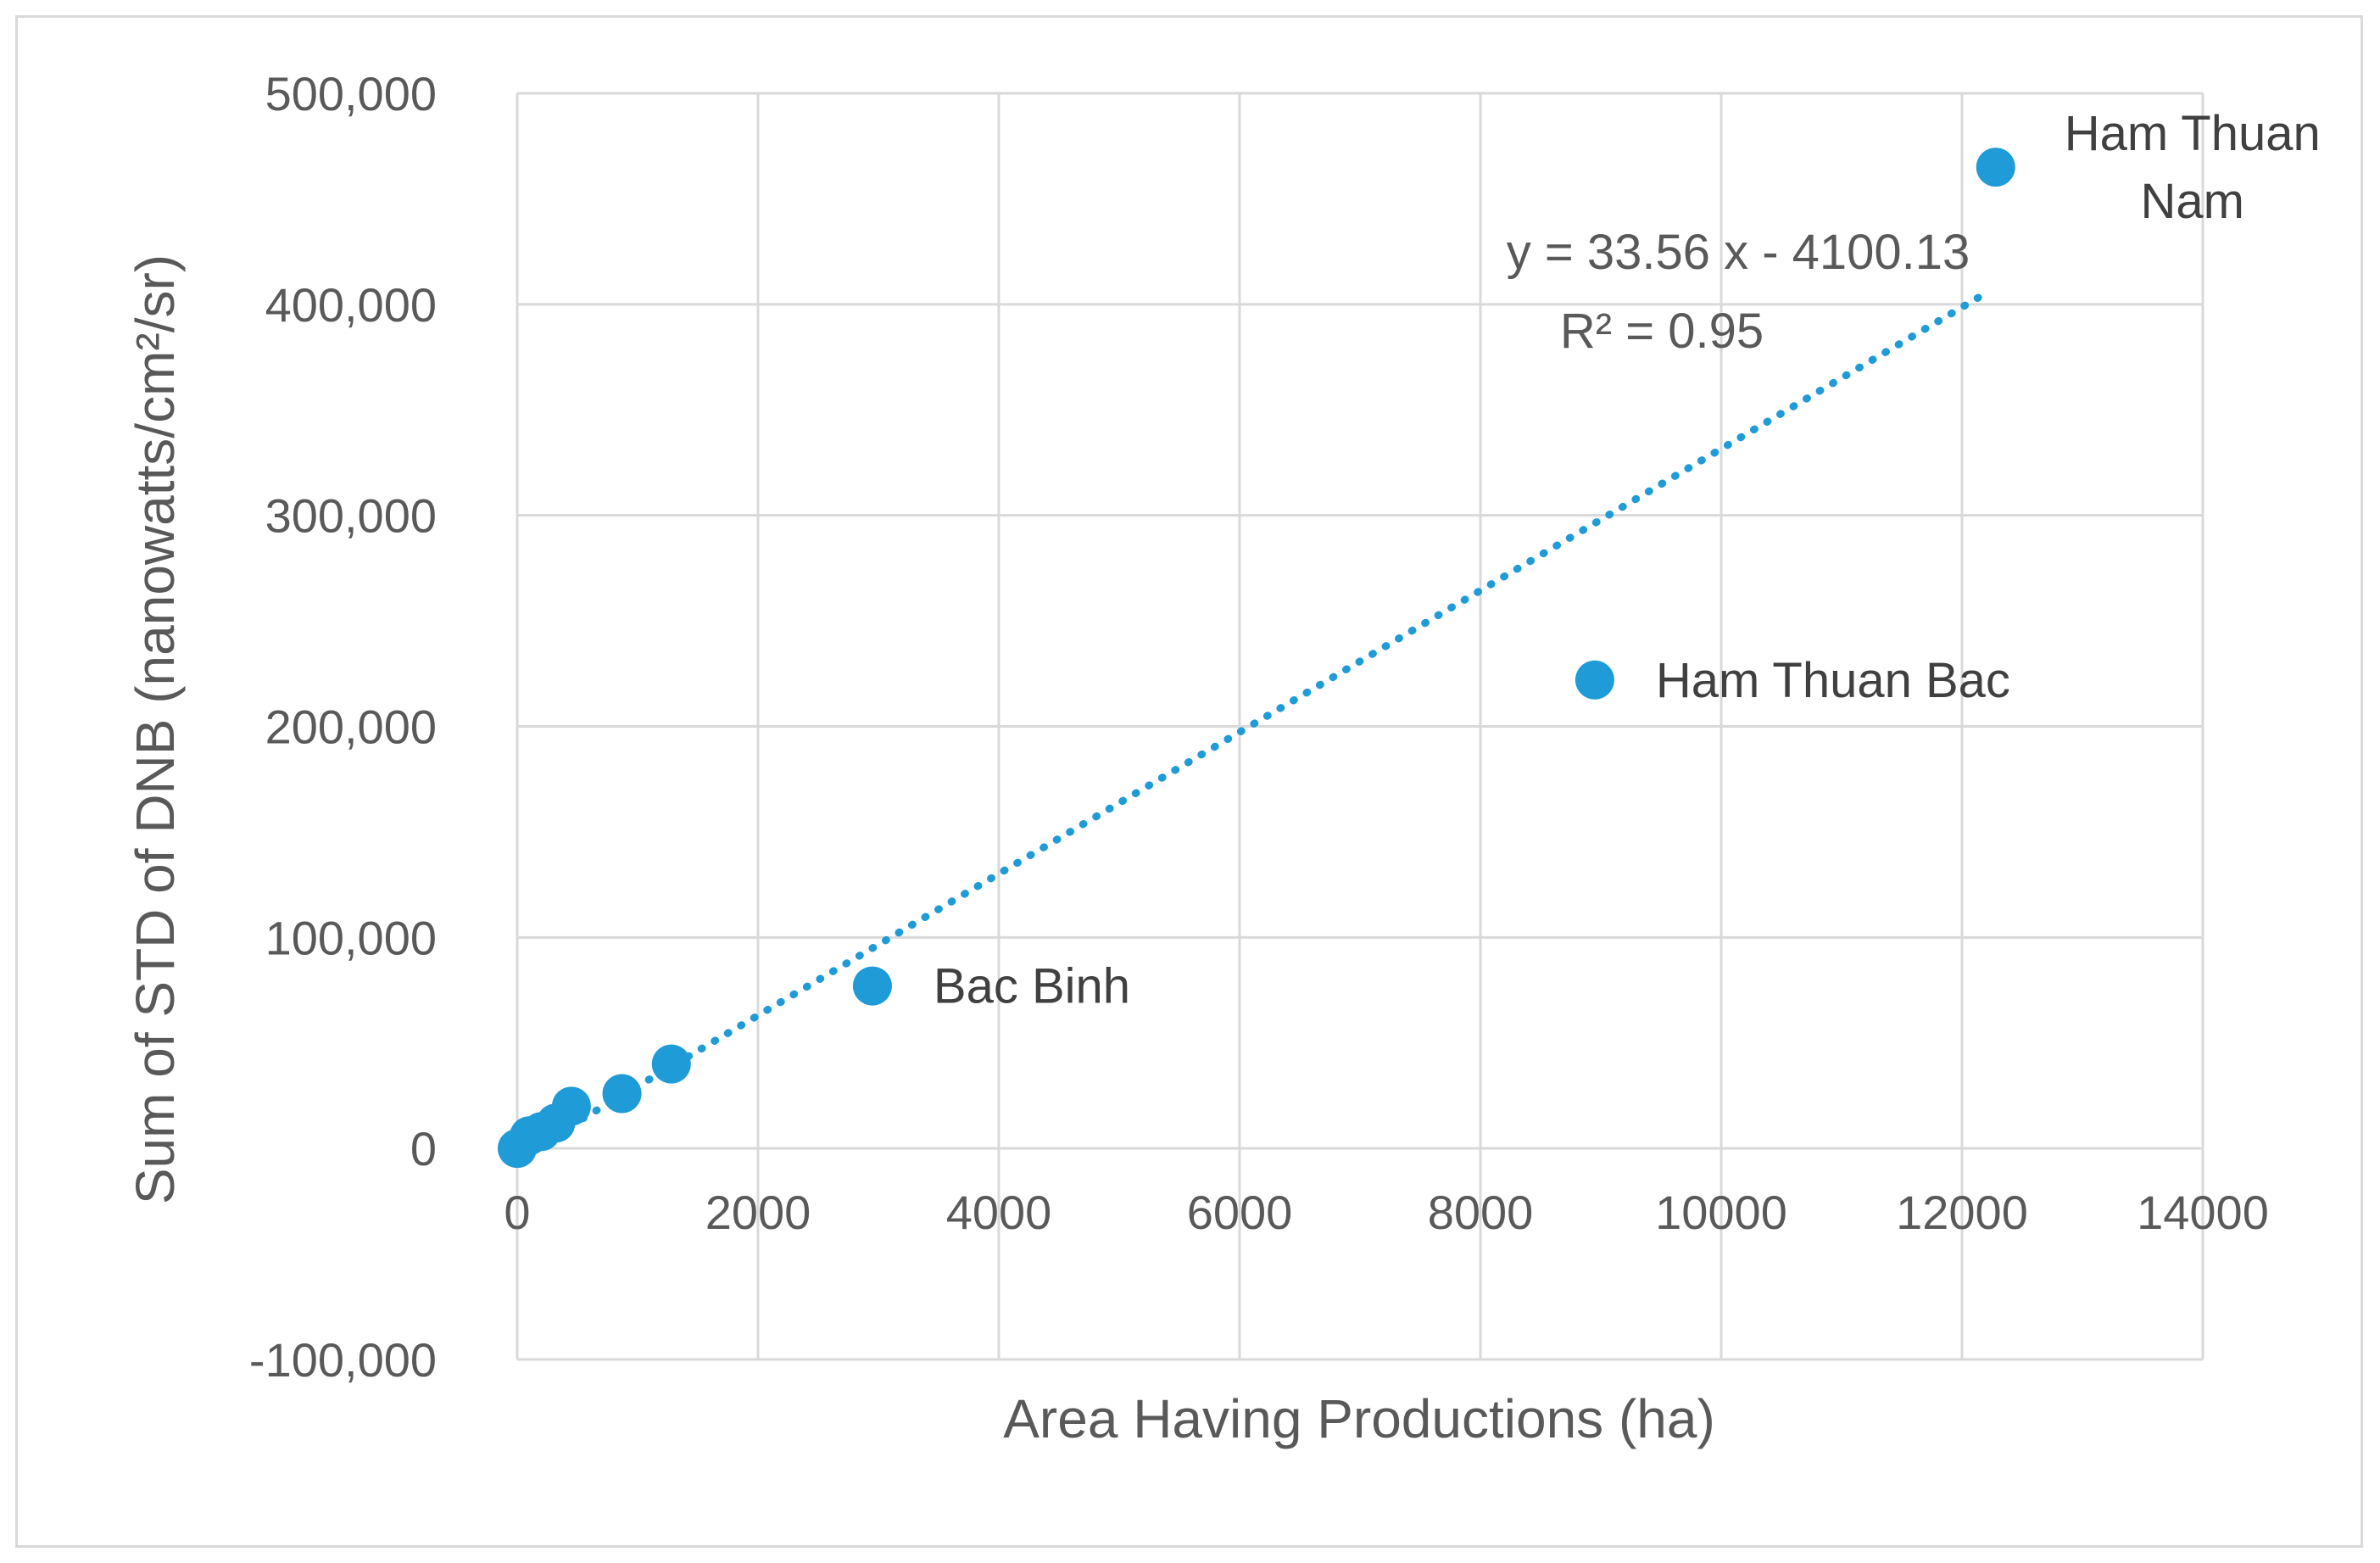  I want to click on x-tick-label: 8000, so click(1481, 1213).